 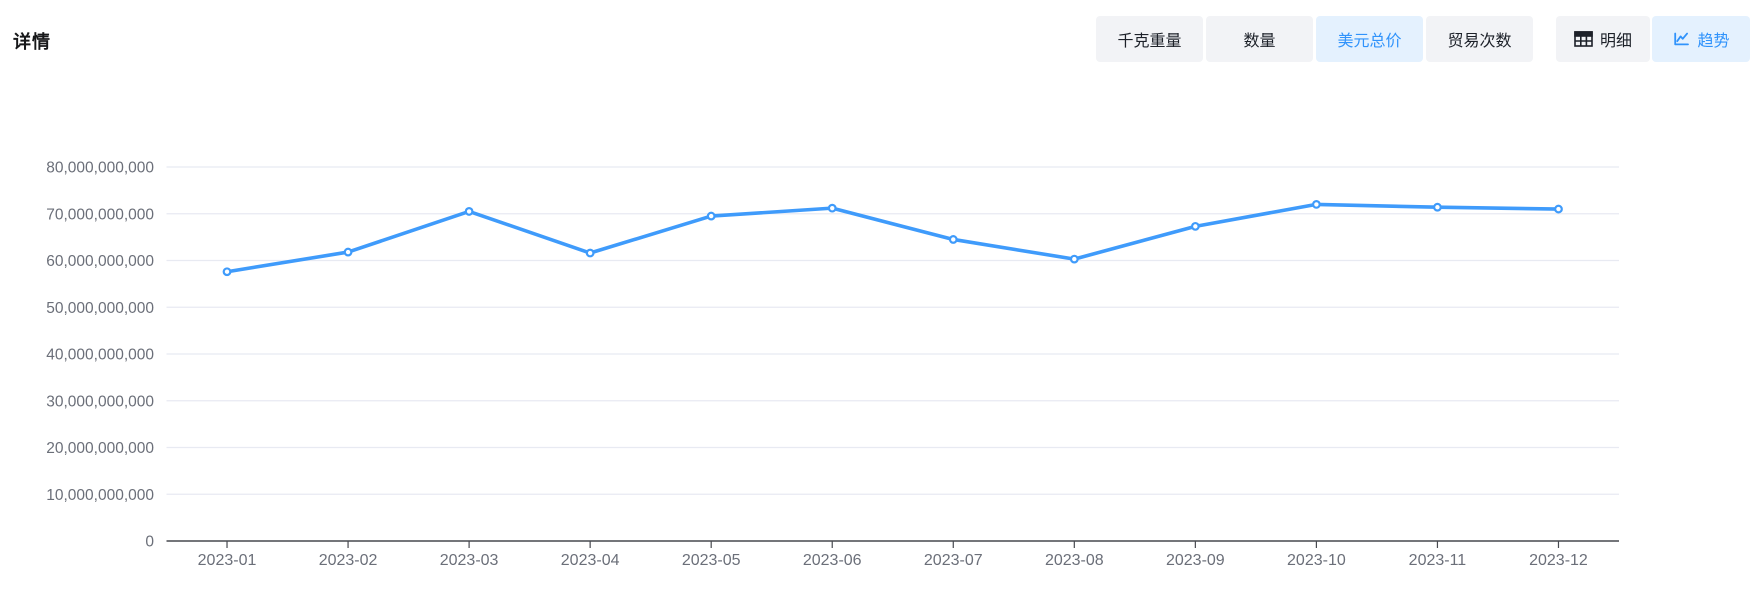 What do you see at coordinates (1438, 560) in the screenshot?
I see `x-axis-label: 2023-11` at bounding box center [1438, 560].